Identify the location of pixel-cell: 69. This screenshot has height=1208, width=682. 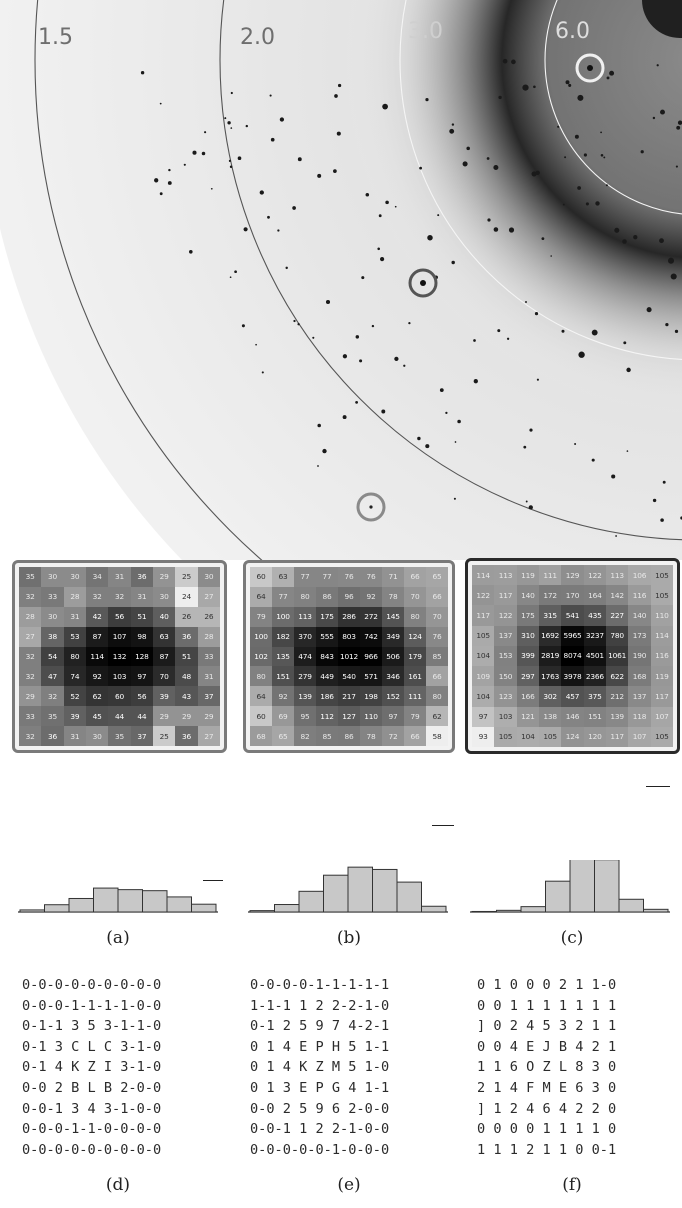
(283, 716).